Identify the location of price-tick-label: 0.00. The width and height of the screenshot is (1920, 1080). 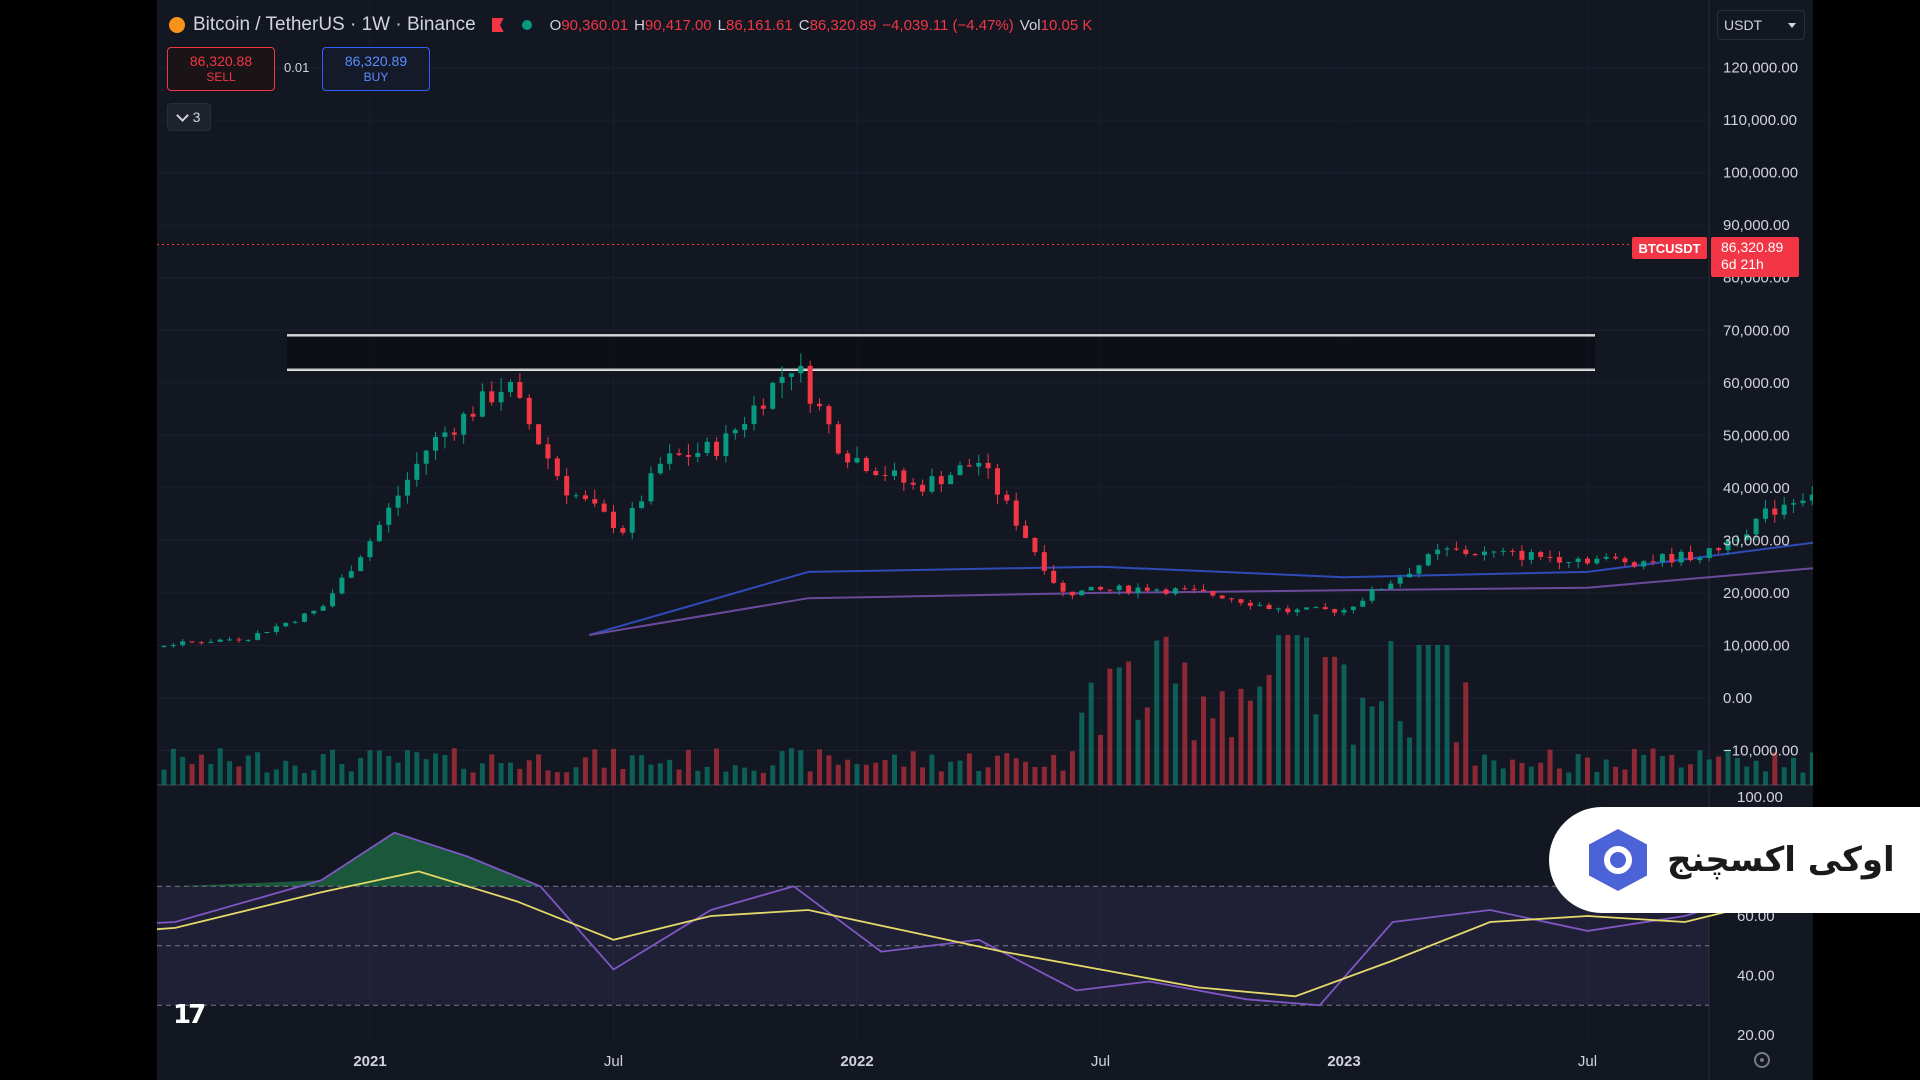
(1737, 698).